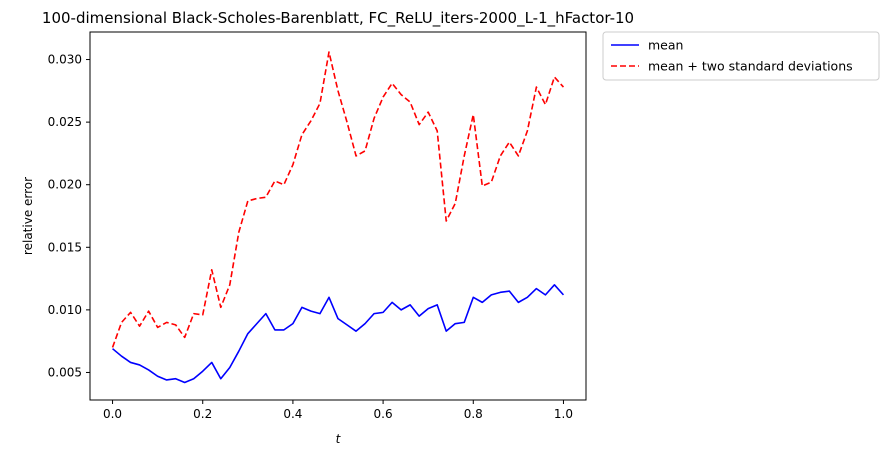 The image size is (890, 455). Describe the element at coordinates (65, 247) in the screenshot. I see `y-tick-label: 0.015` at that location.